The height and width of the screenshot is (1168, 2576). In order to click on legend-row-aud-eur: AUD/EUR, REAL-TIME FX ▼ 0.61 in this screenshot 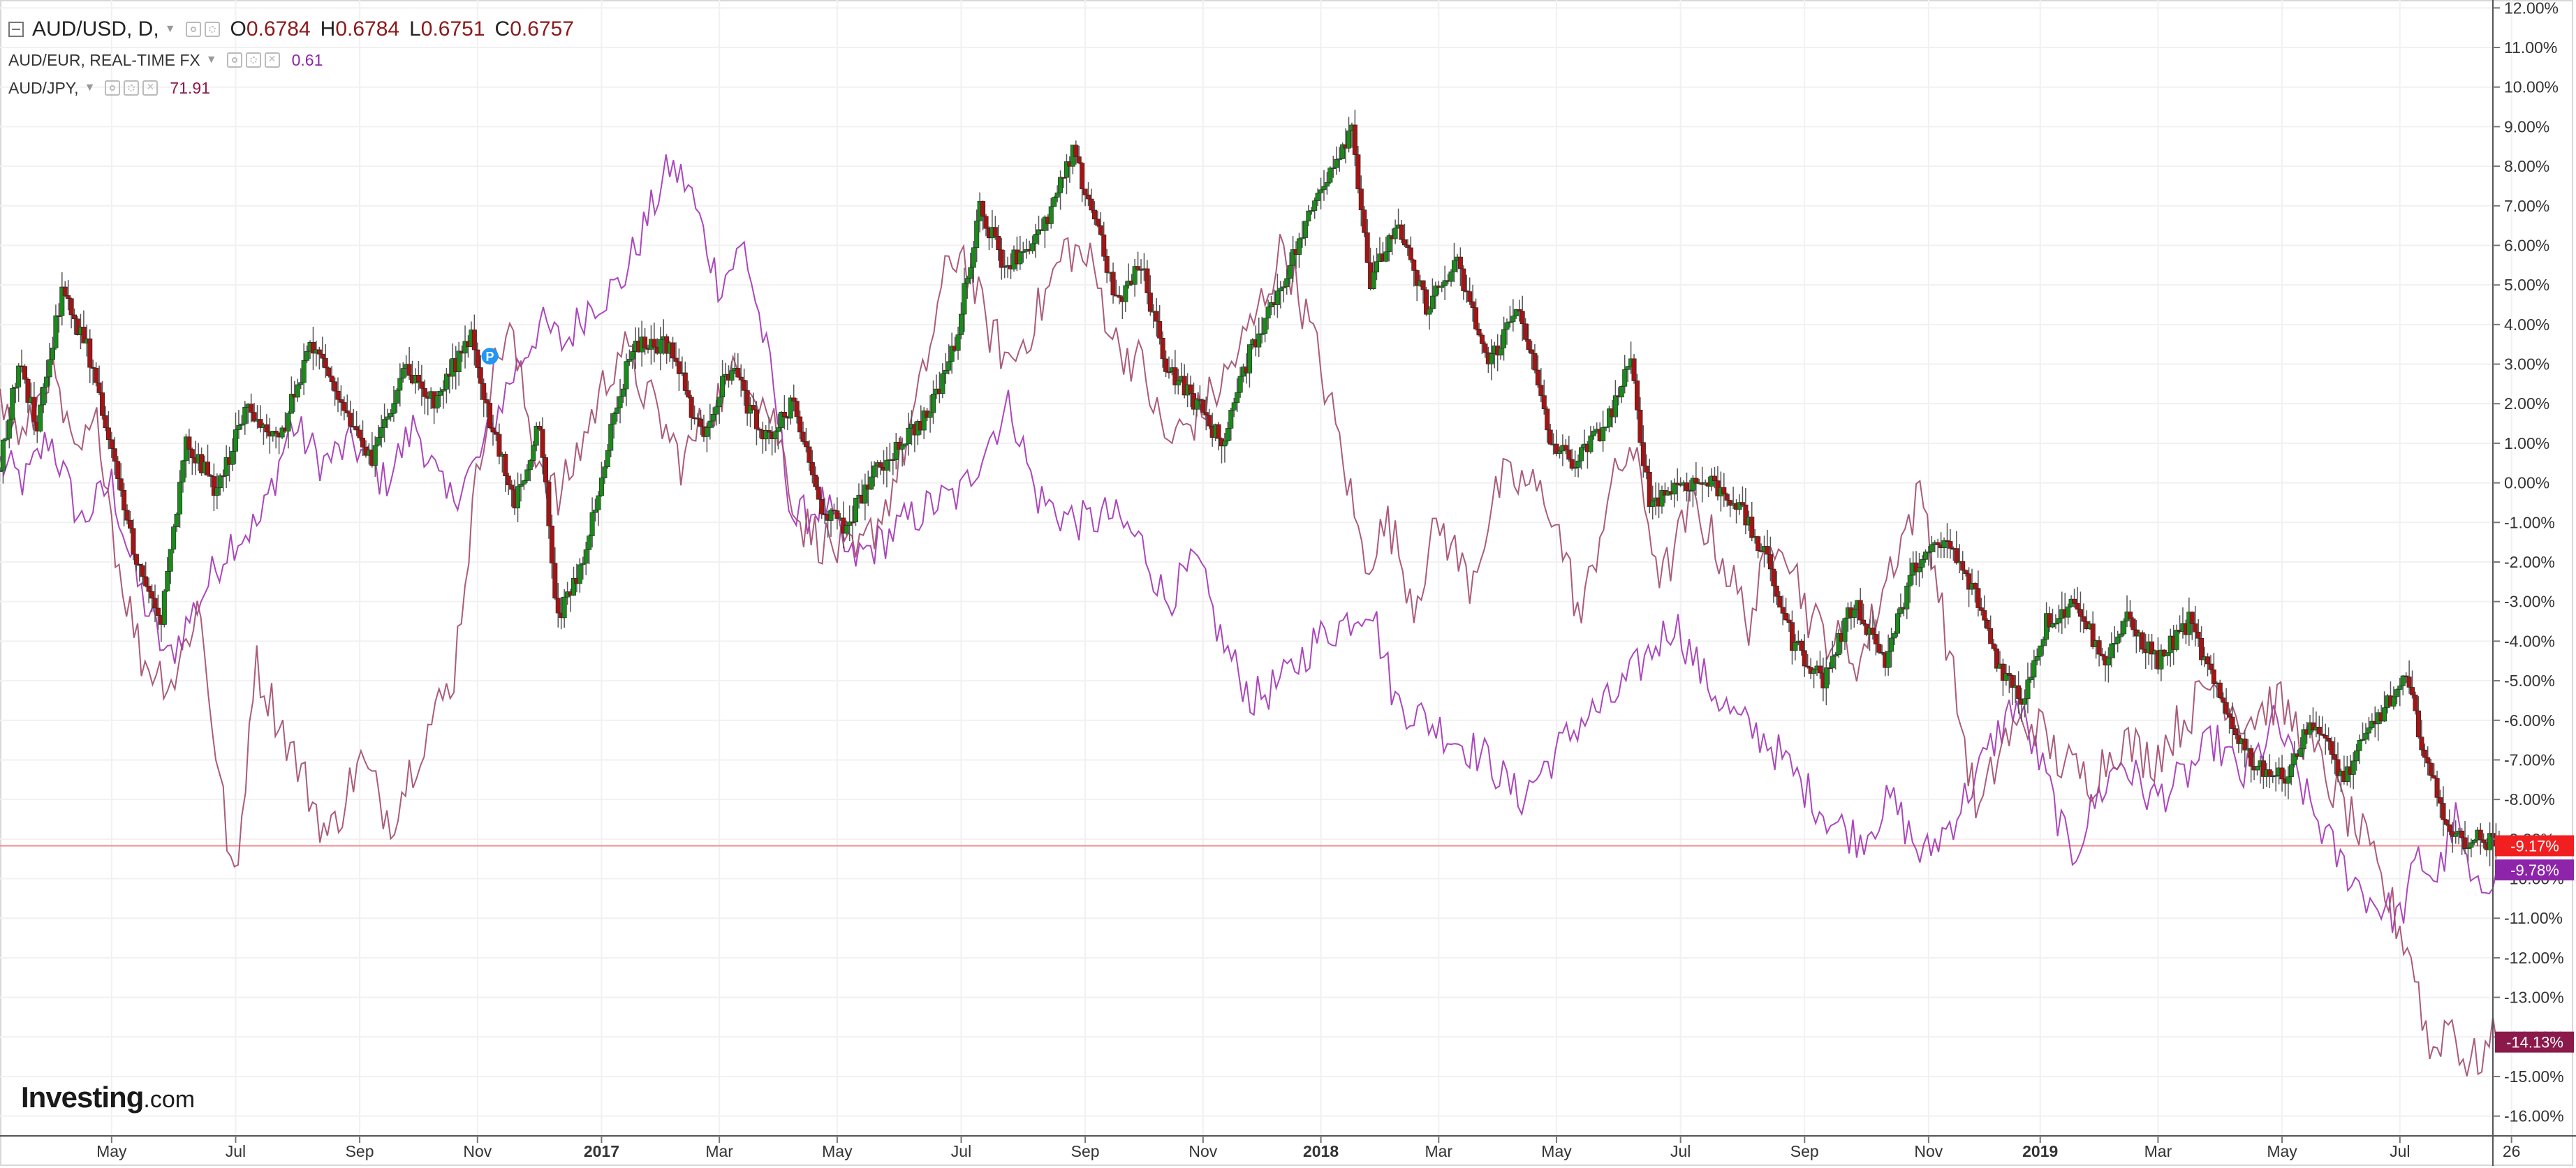, I will do `click(296, 60)`.